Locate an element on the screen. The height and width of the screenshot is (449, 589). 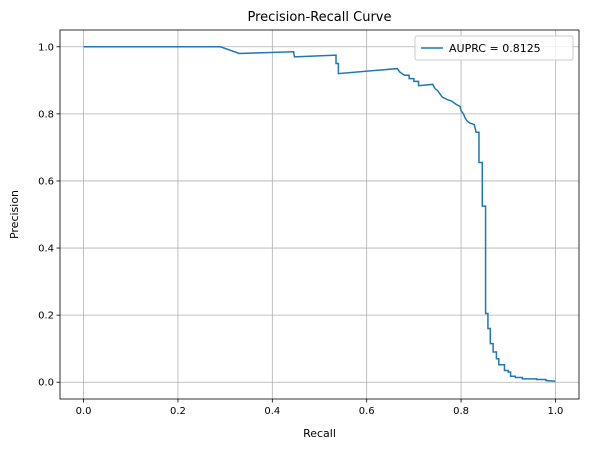
legend: AUPRC = 0.8125 is located at coordinates (494, 48).